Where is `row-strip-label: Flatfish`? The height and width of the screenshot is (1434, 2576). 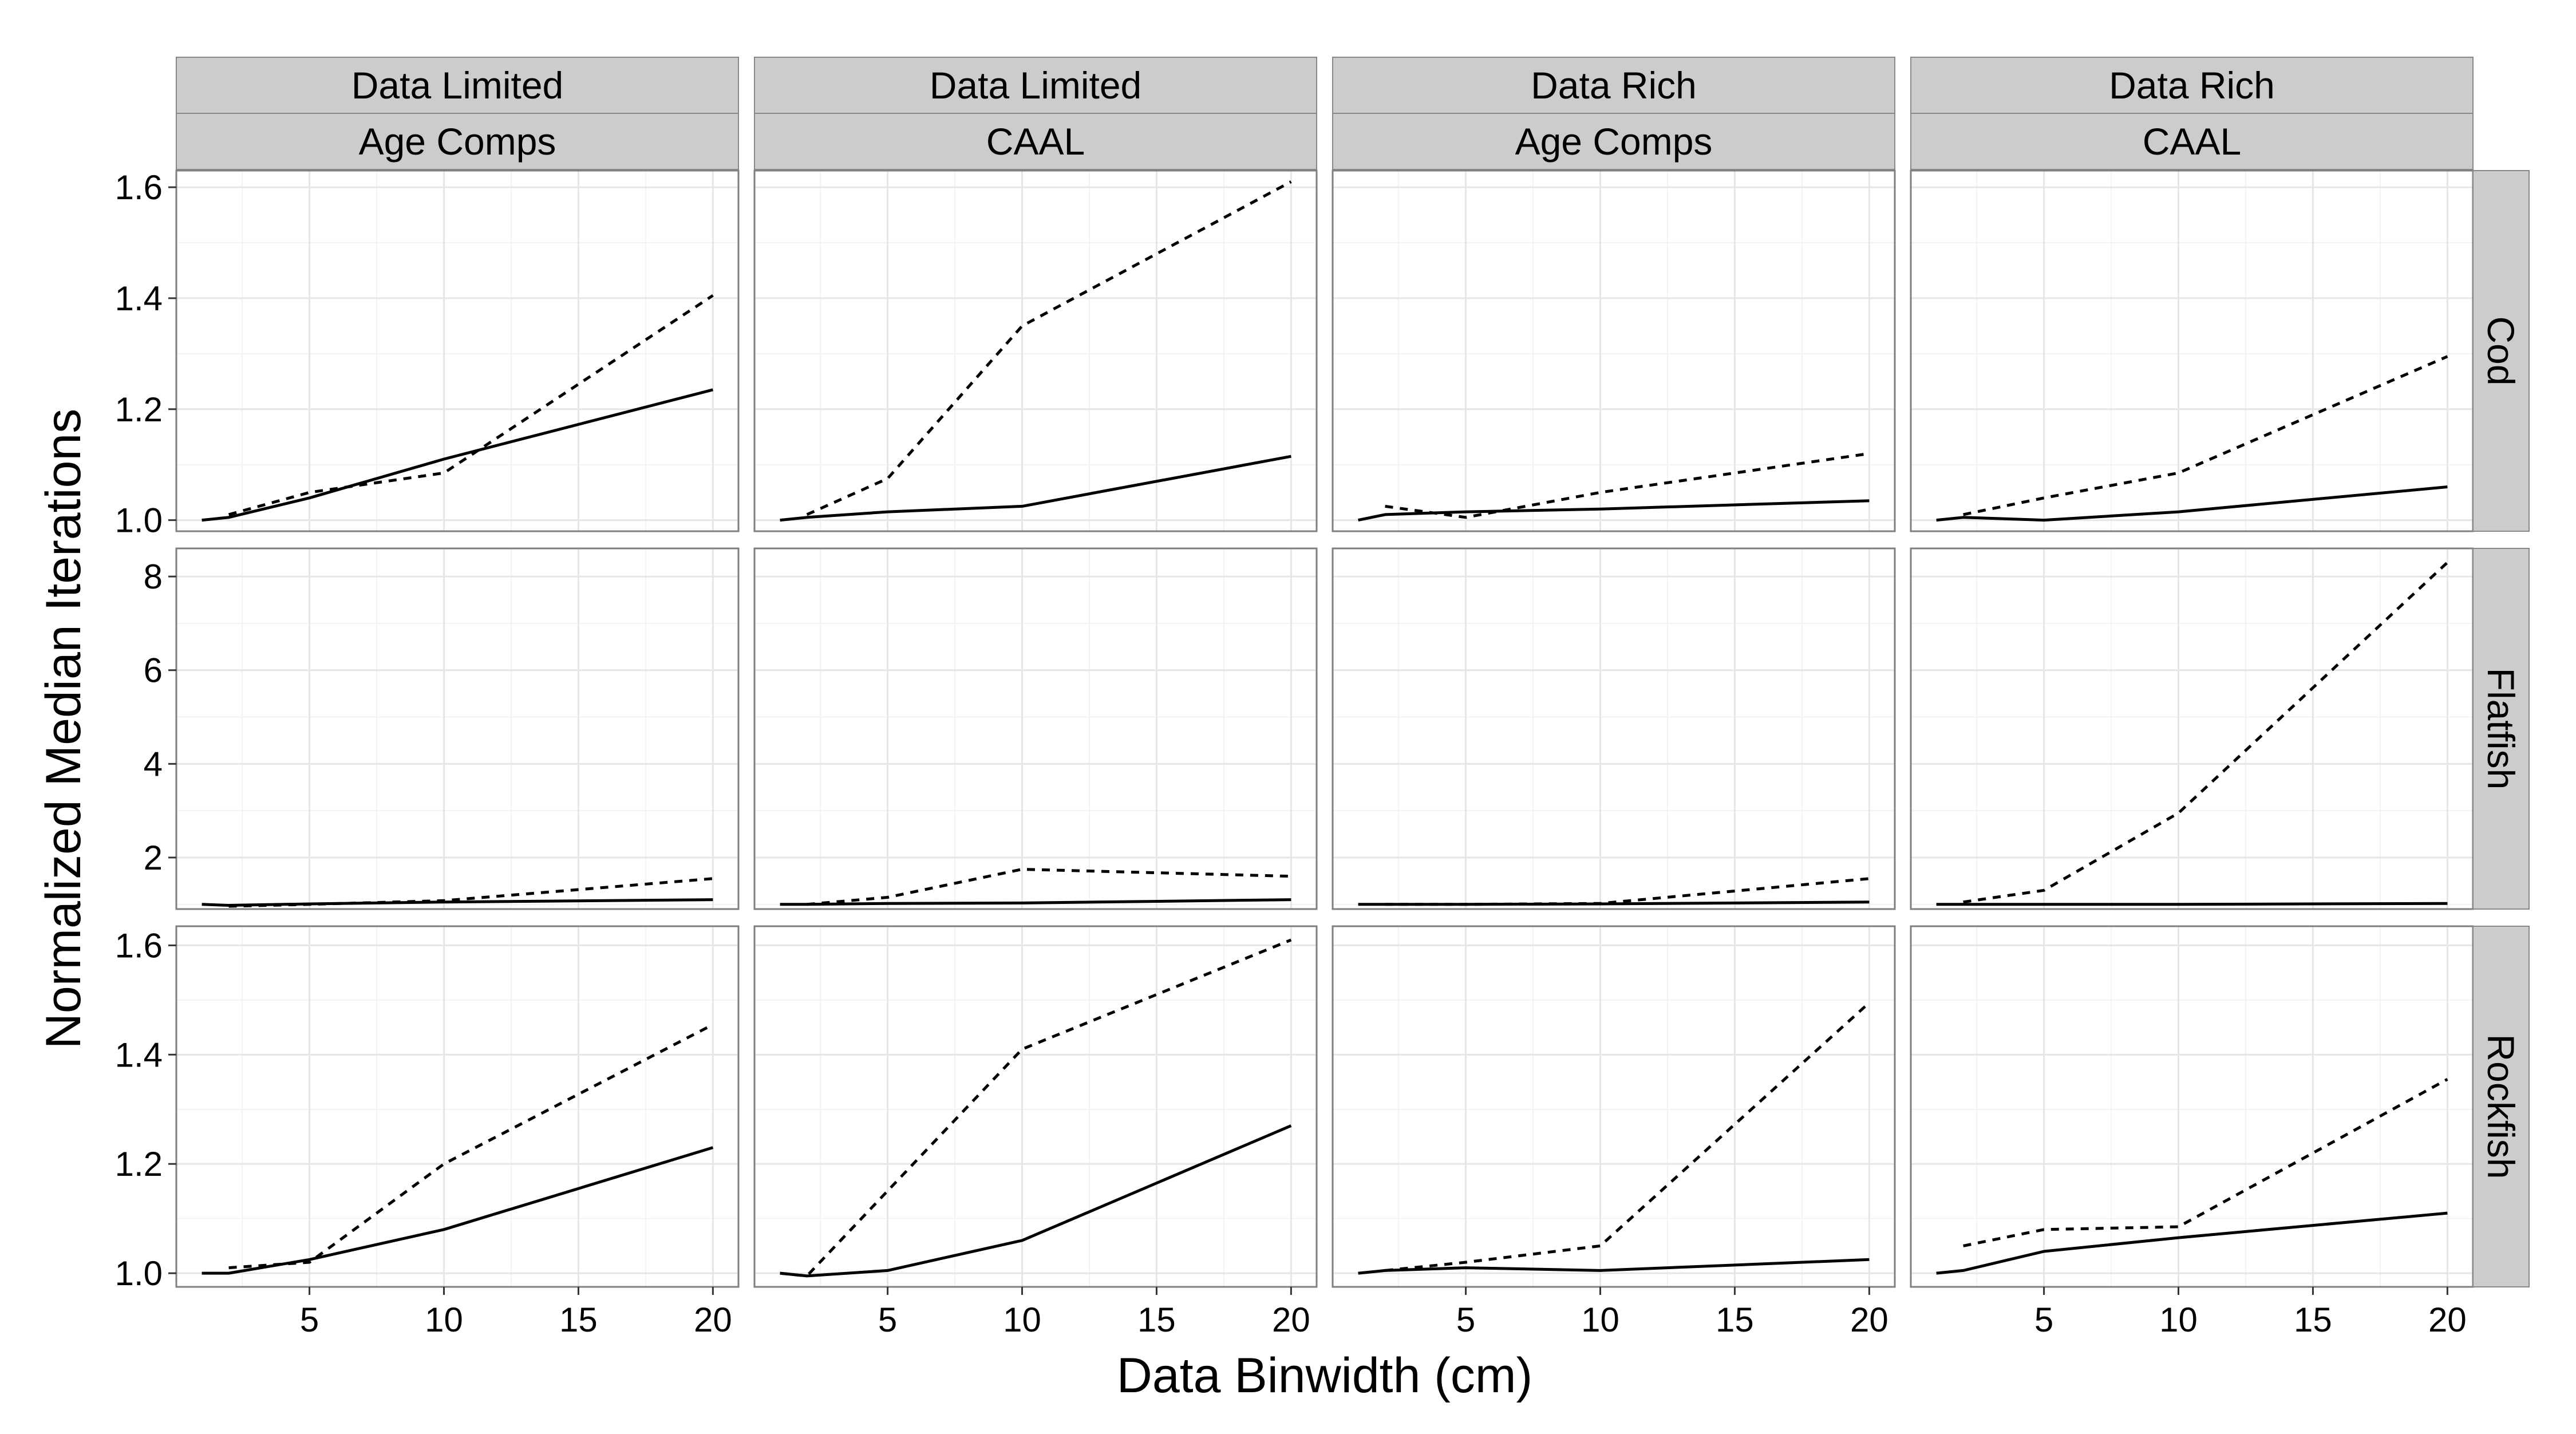
row-strip-label: Flatfish is located at coordinates (2501, 729).